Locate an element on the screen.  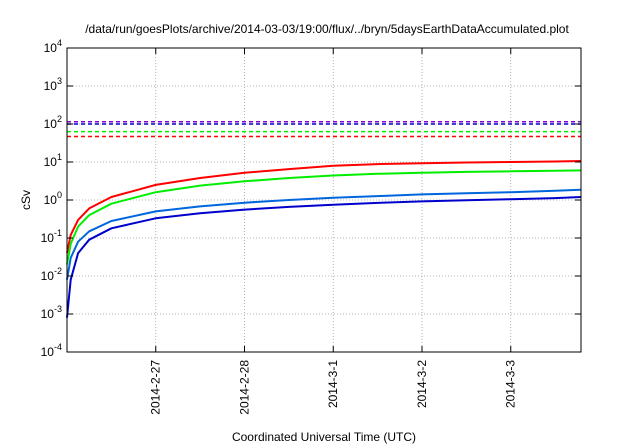
y-tick-label: 10⁻² is located at coordinates (51, 274).